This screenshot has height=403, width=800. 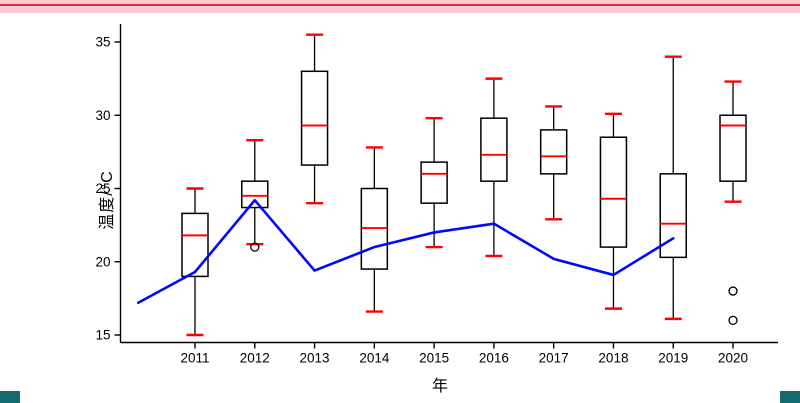 What do you see at coordinates (434, 358) in the screenshot?
I see `x-tick-label: 2015` at bounding box center [434, 358].